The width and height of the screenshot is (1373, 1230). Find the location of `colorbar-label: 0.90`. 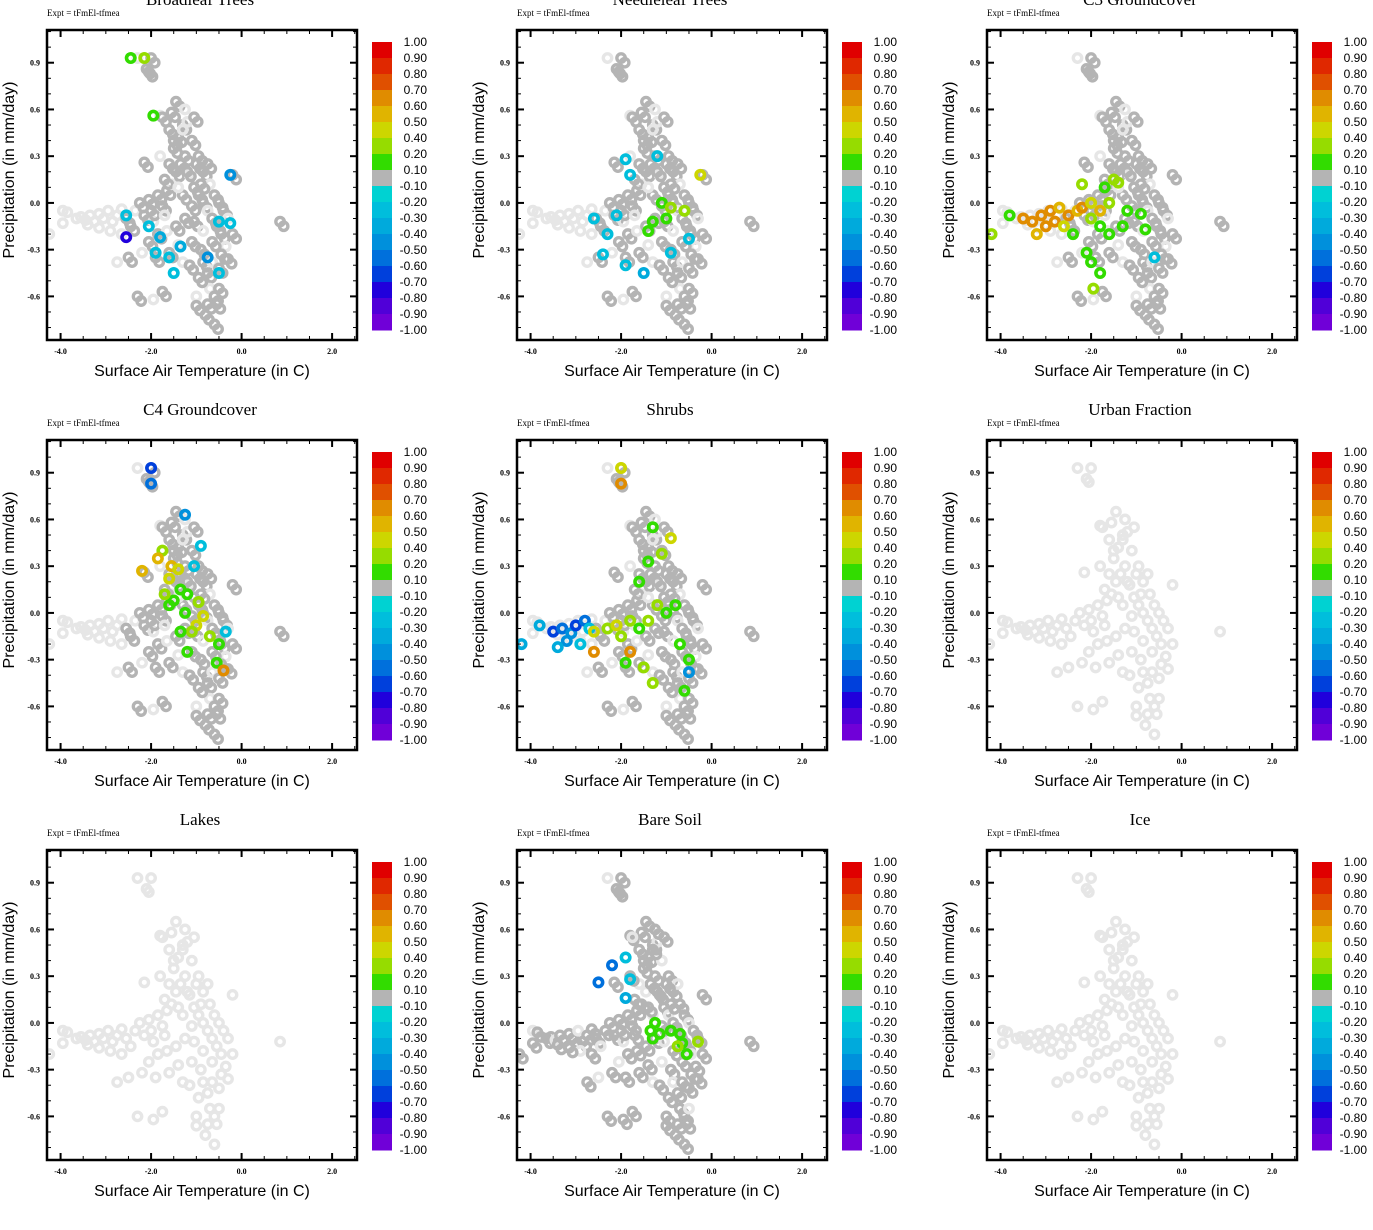

colorbar-label: 0.90 is located at coordinates (416, 878).